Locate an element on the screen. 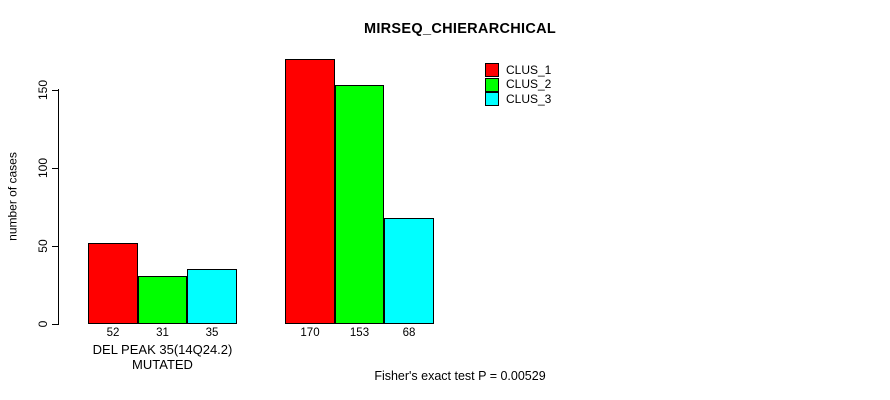  bar-value-label: 31 is located at coordinates (162, 333).